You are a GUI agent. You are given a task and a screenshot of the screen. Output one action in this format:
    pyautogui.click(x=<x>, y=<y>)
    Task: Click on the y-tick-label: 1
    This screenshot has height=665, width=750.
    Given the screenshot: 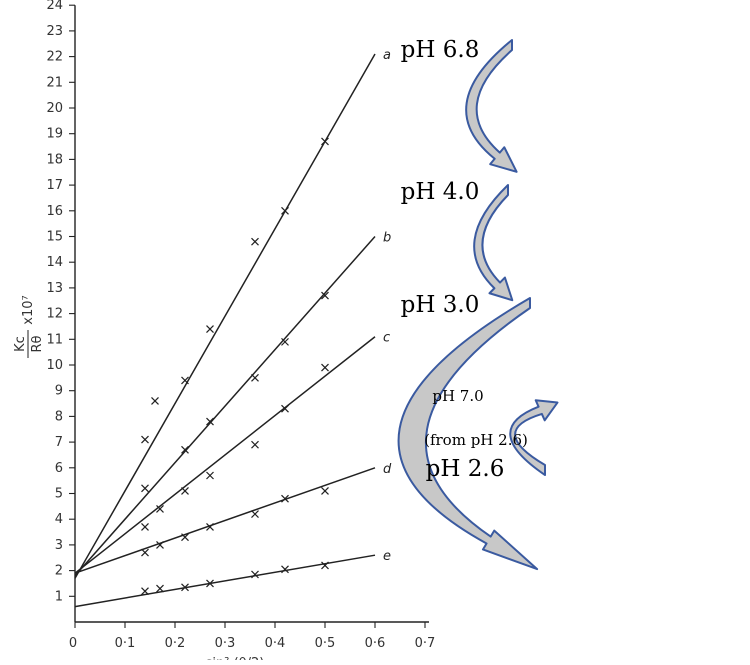 What is the action you would take?
    pyautogui.click(x=59, y=596)
    